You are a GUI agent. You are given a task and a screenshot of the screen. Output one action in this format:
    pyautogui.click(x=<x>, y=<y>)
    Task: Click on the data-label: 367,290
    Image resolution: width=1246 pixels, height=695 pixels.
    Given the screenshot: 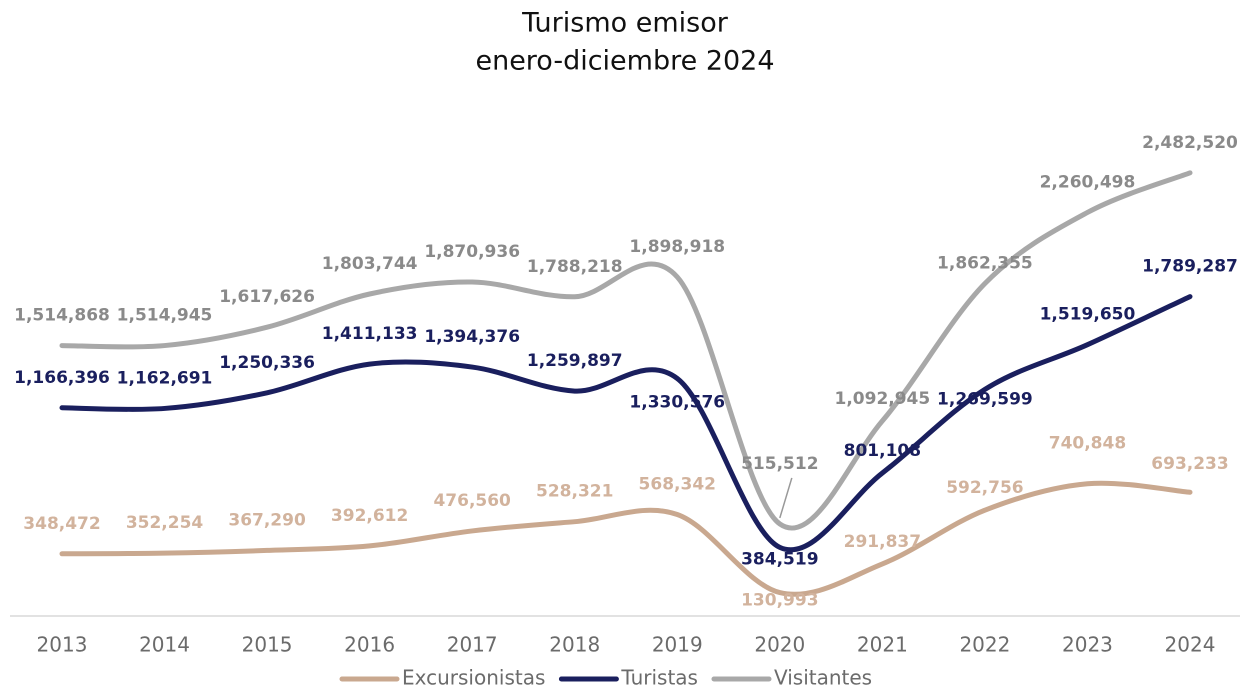 What is the action you would take?
    pyautogui.click(x=267, y=520)
    